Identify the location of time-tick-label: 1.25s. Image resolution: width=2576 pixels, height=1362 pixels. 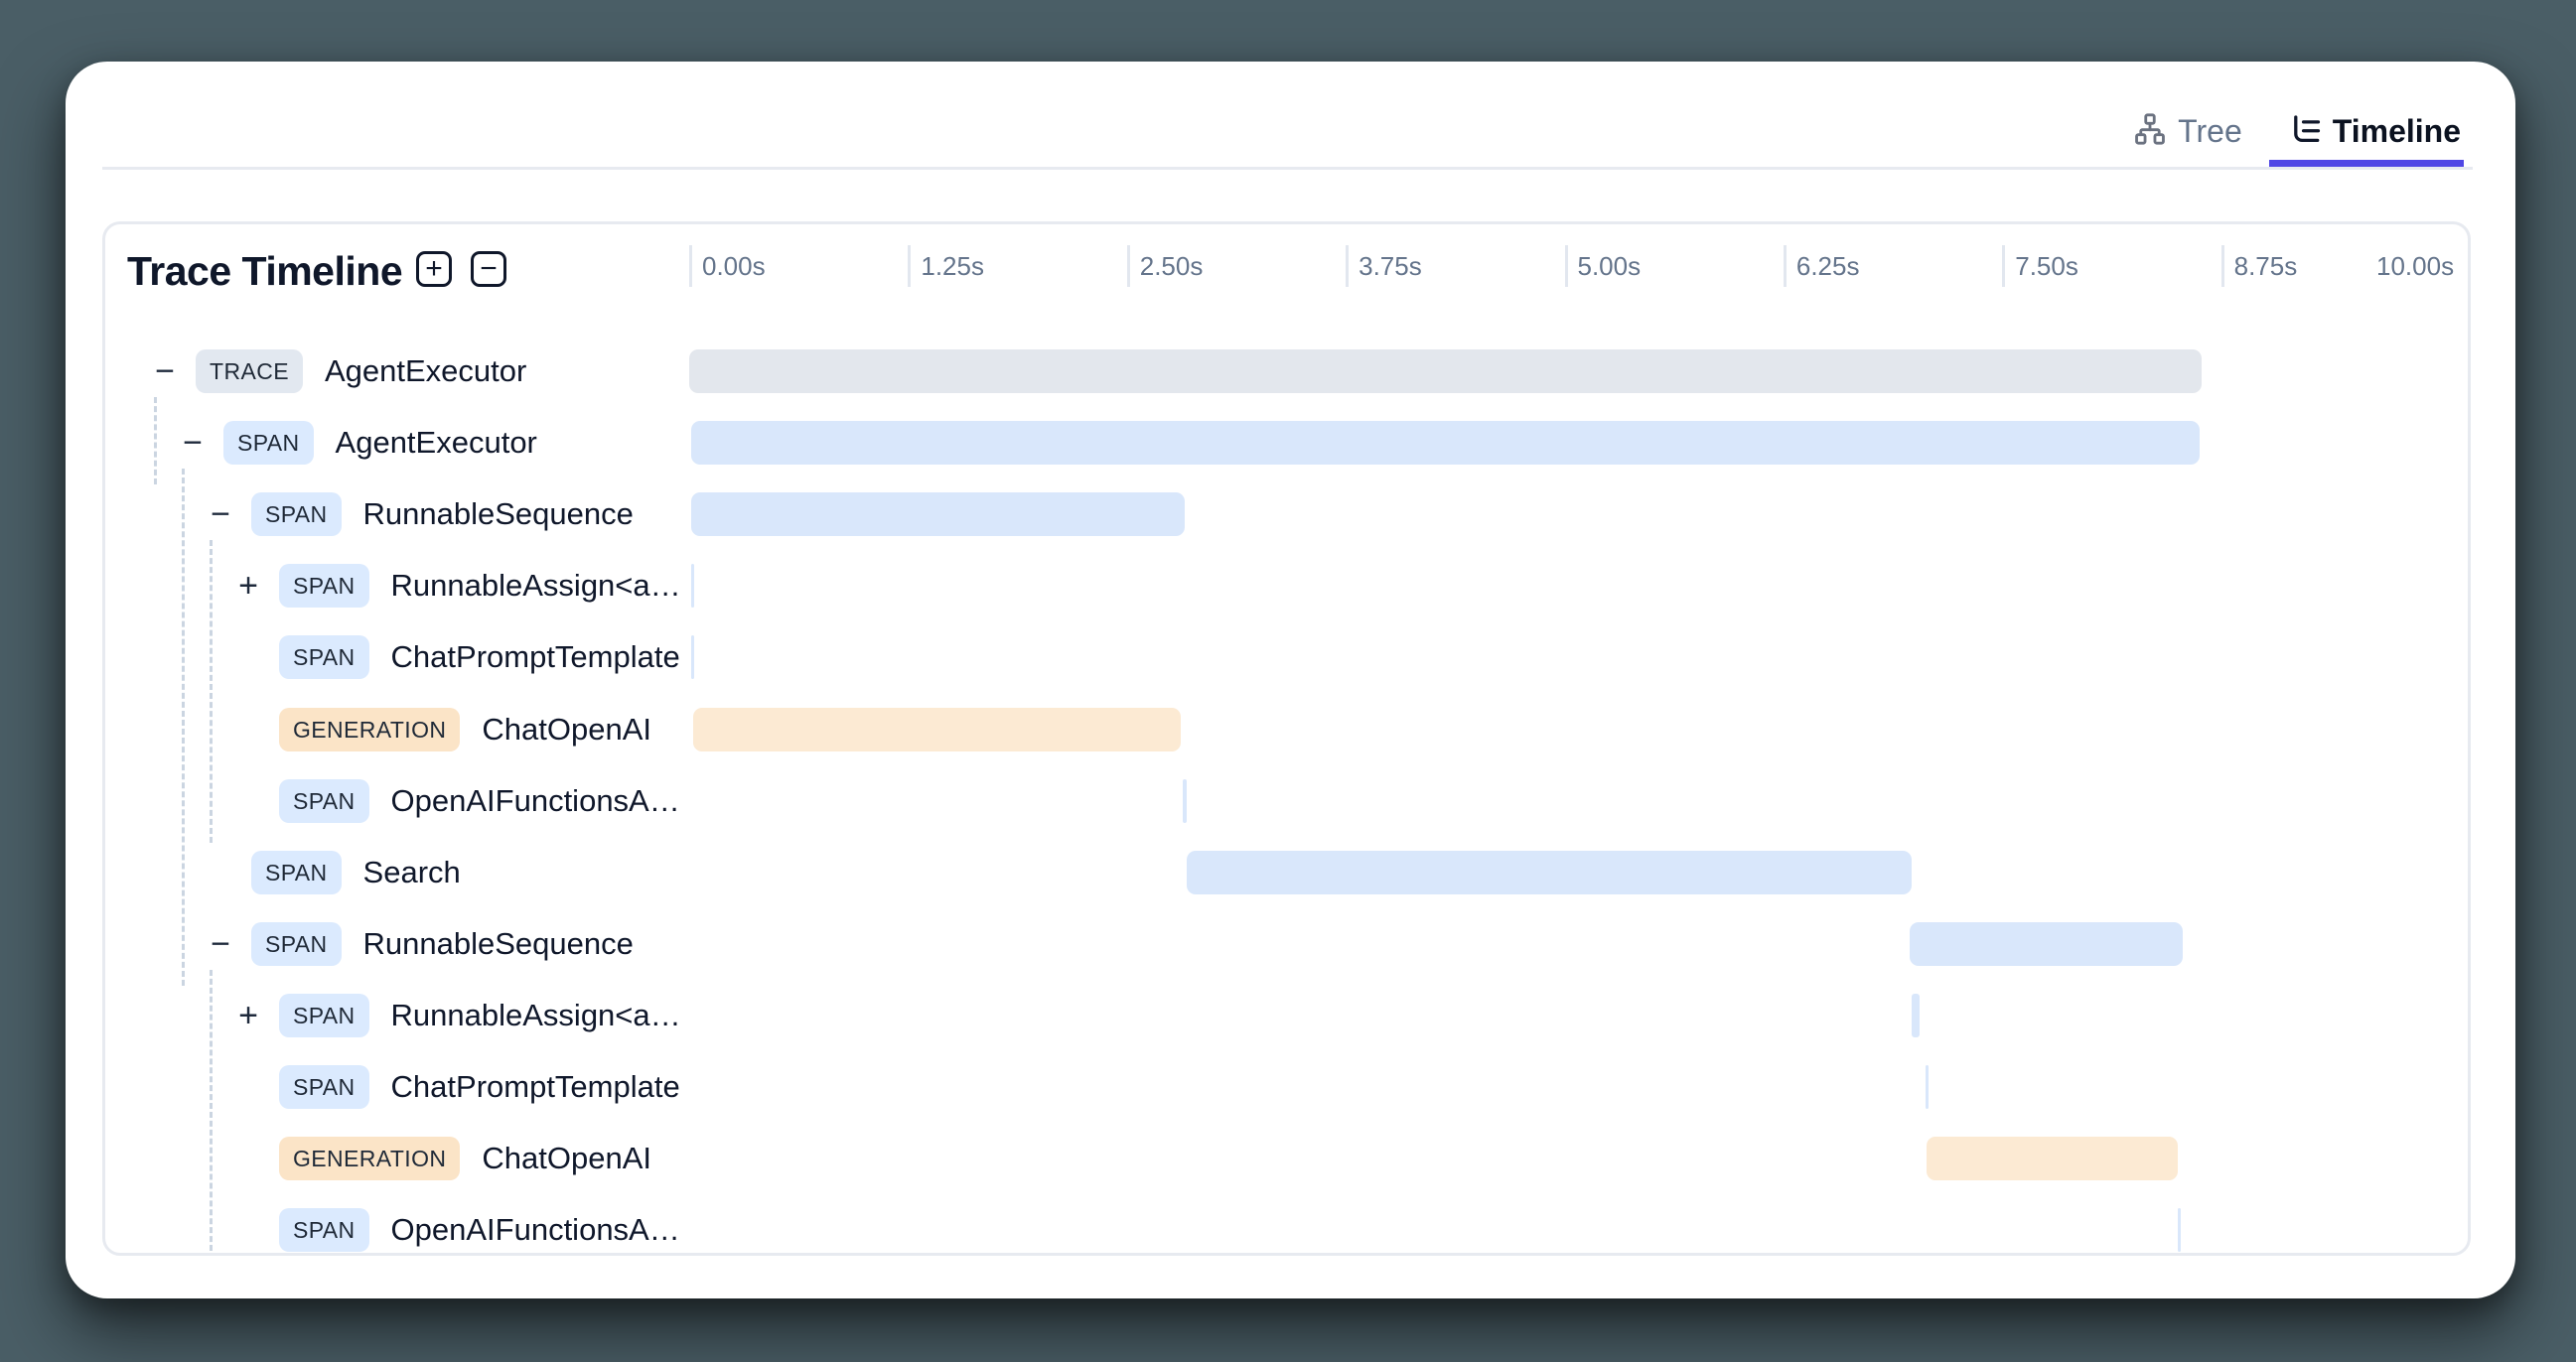
(952, 266).